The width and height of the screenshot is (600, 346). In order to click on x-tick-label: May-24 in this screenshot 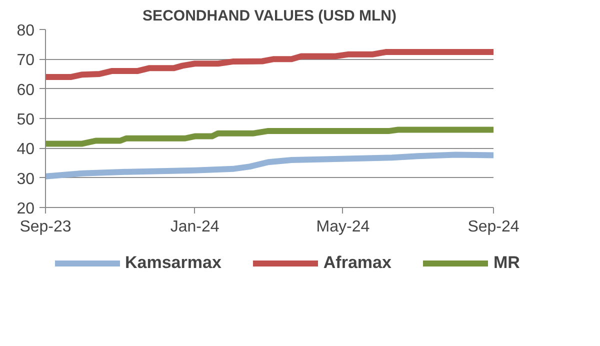, I will do `click(343, 227)`.